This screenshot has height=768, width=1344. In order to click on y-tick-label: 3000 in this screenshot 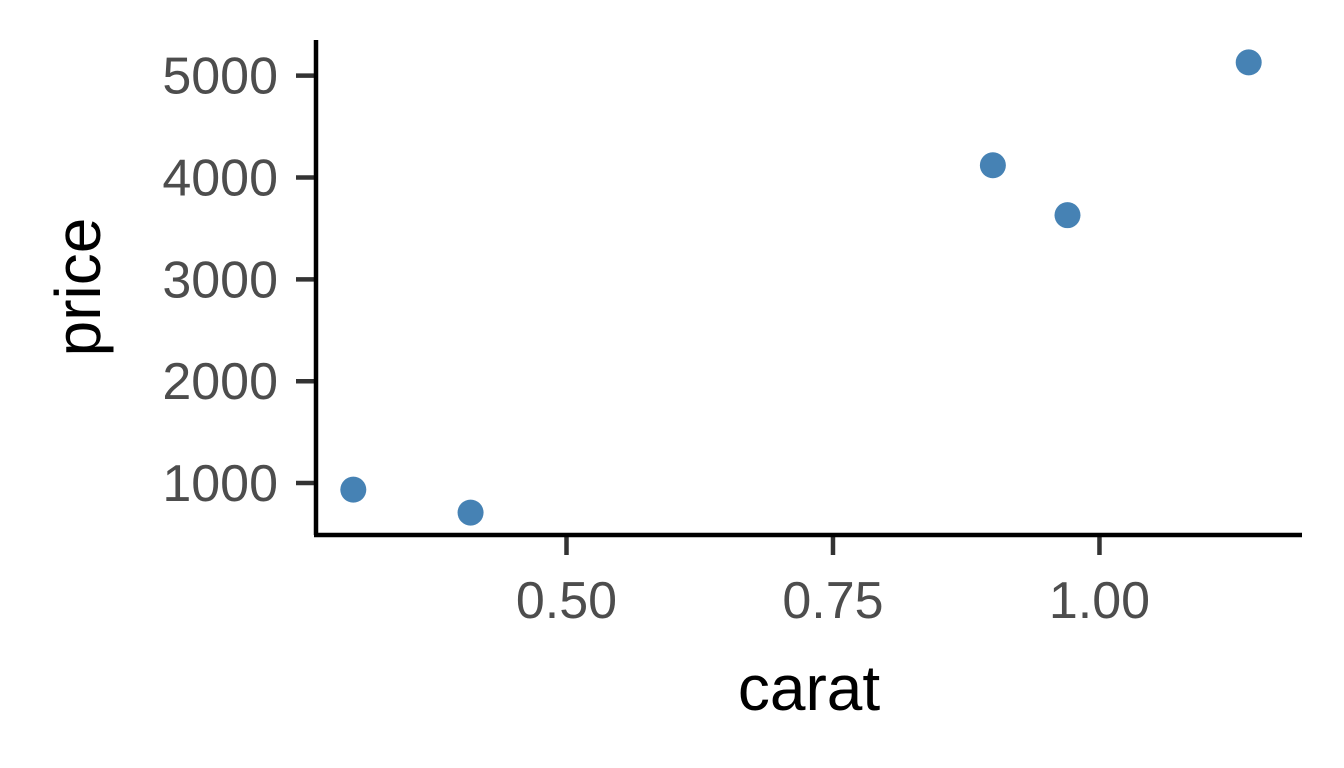, I will do `click(220, 280)`.